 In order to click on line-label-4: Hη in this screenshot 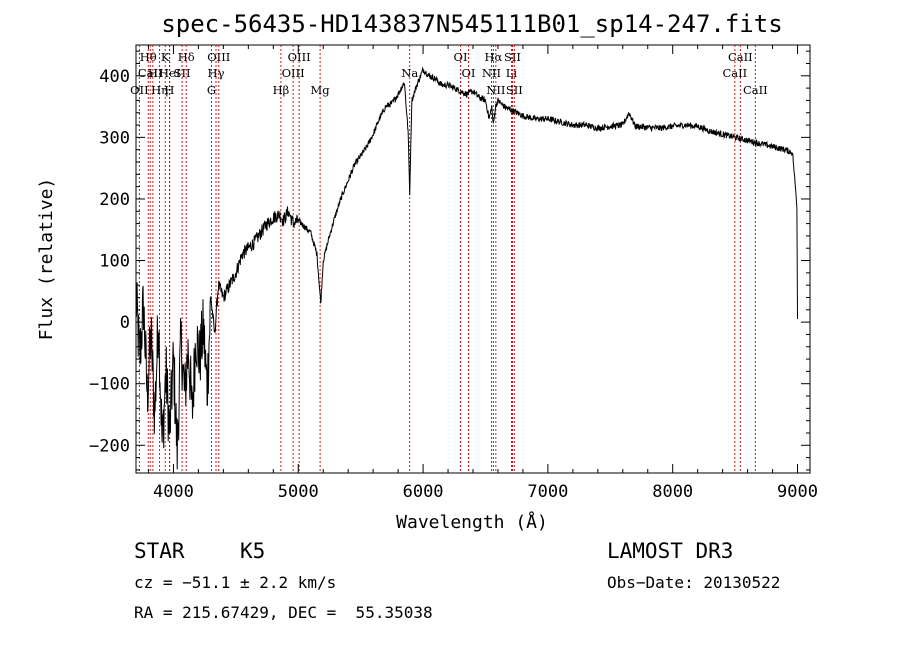, I will do `click(159, 90)`.